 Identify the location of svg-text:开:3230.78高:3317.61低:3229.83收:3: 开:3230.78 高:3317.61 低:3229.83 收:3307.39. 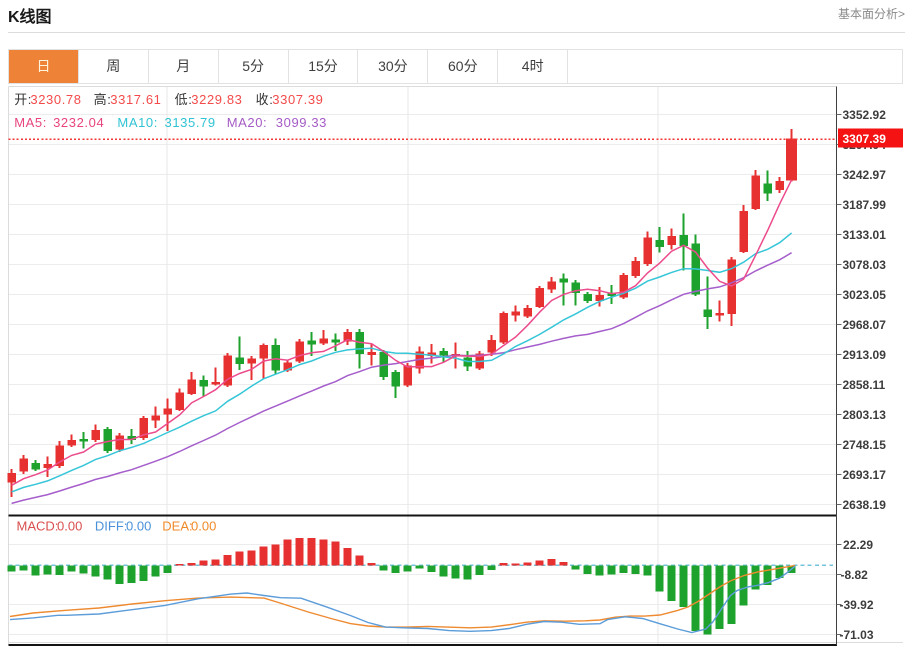
(168, 99).